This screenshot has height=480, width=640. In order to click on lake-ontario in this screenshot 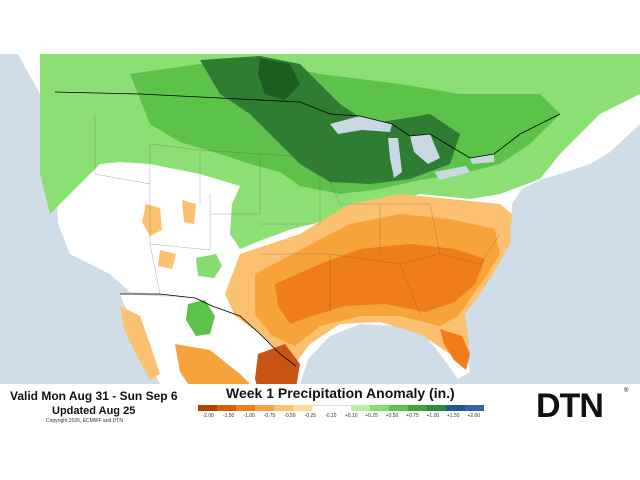, I will do `click(482, 159)`.